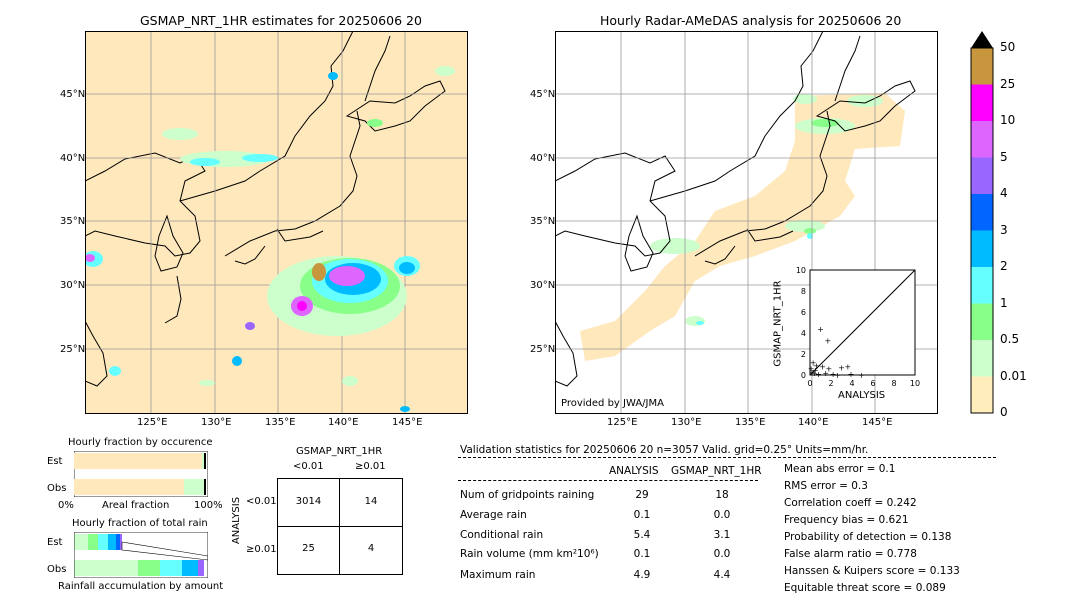  I want to click on score-line: Mean abs error = 0.1, so click(840, 469).